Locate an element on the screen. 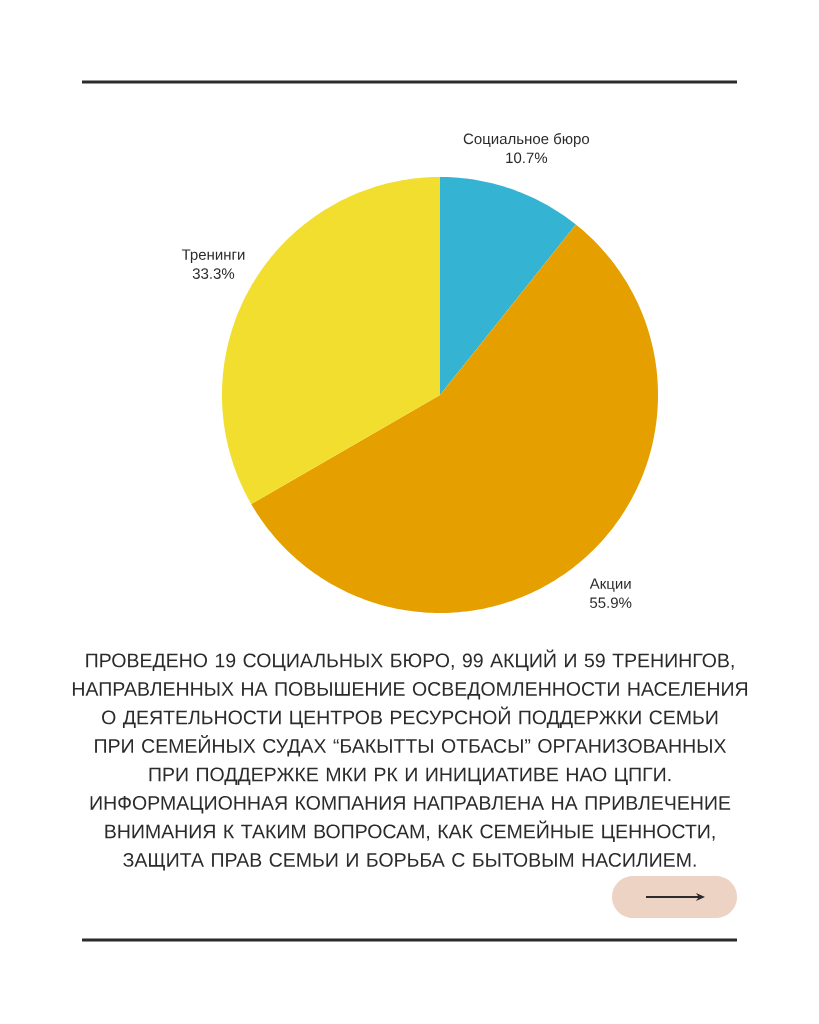 This screenshot has width=819, height=1024. data-label: 33.3% is located at coordinates (213, 273).